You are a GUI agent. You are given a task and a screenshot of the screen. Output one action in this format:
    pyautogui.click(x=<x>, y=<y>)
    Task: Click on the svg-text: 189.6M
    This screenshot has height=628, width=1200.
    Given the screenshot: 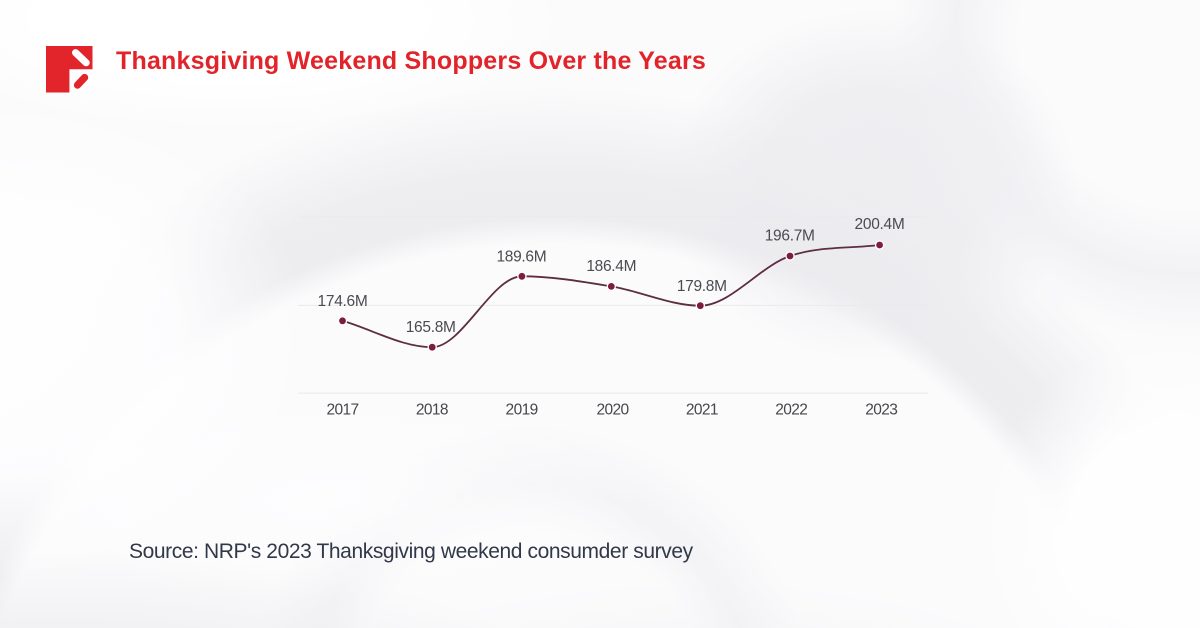 What is the action you would take?
    pyautogui.click(x=521, y=257)
    